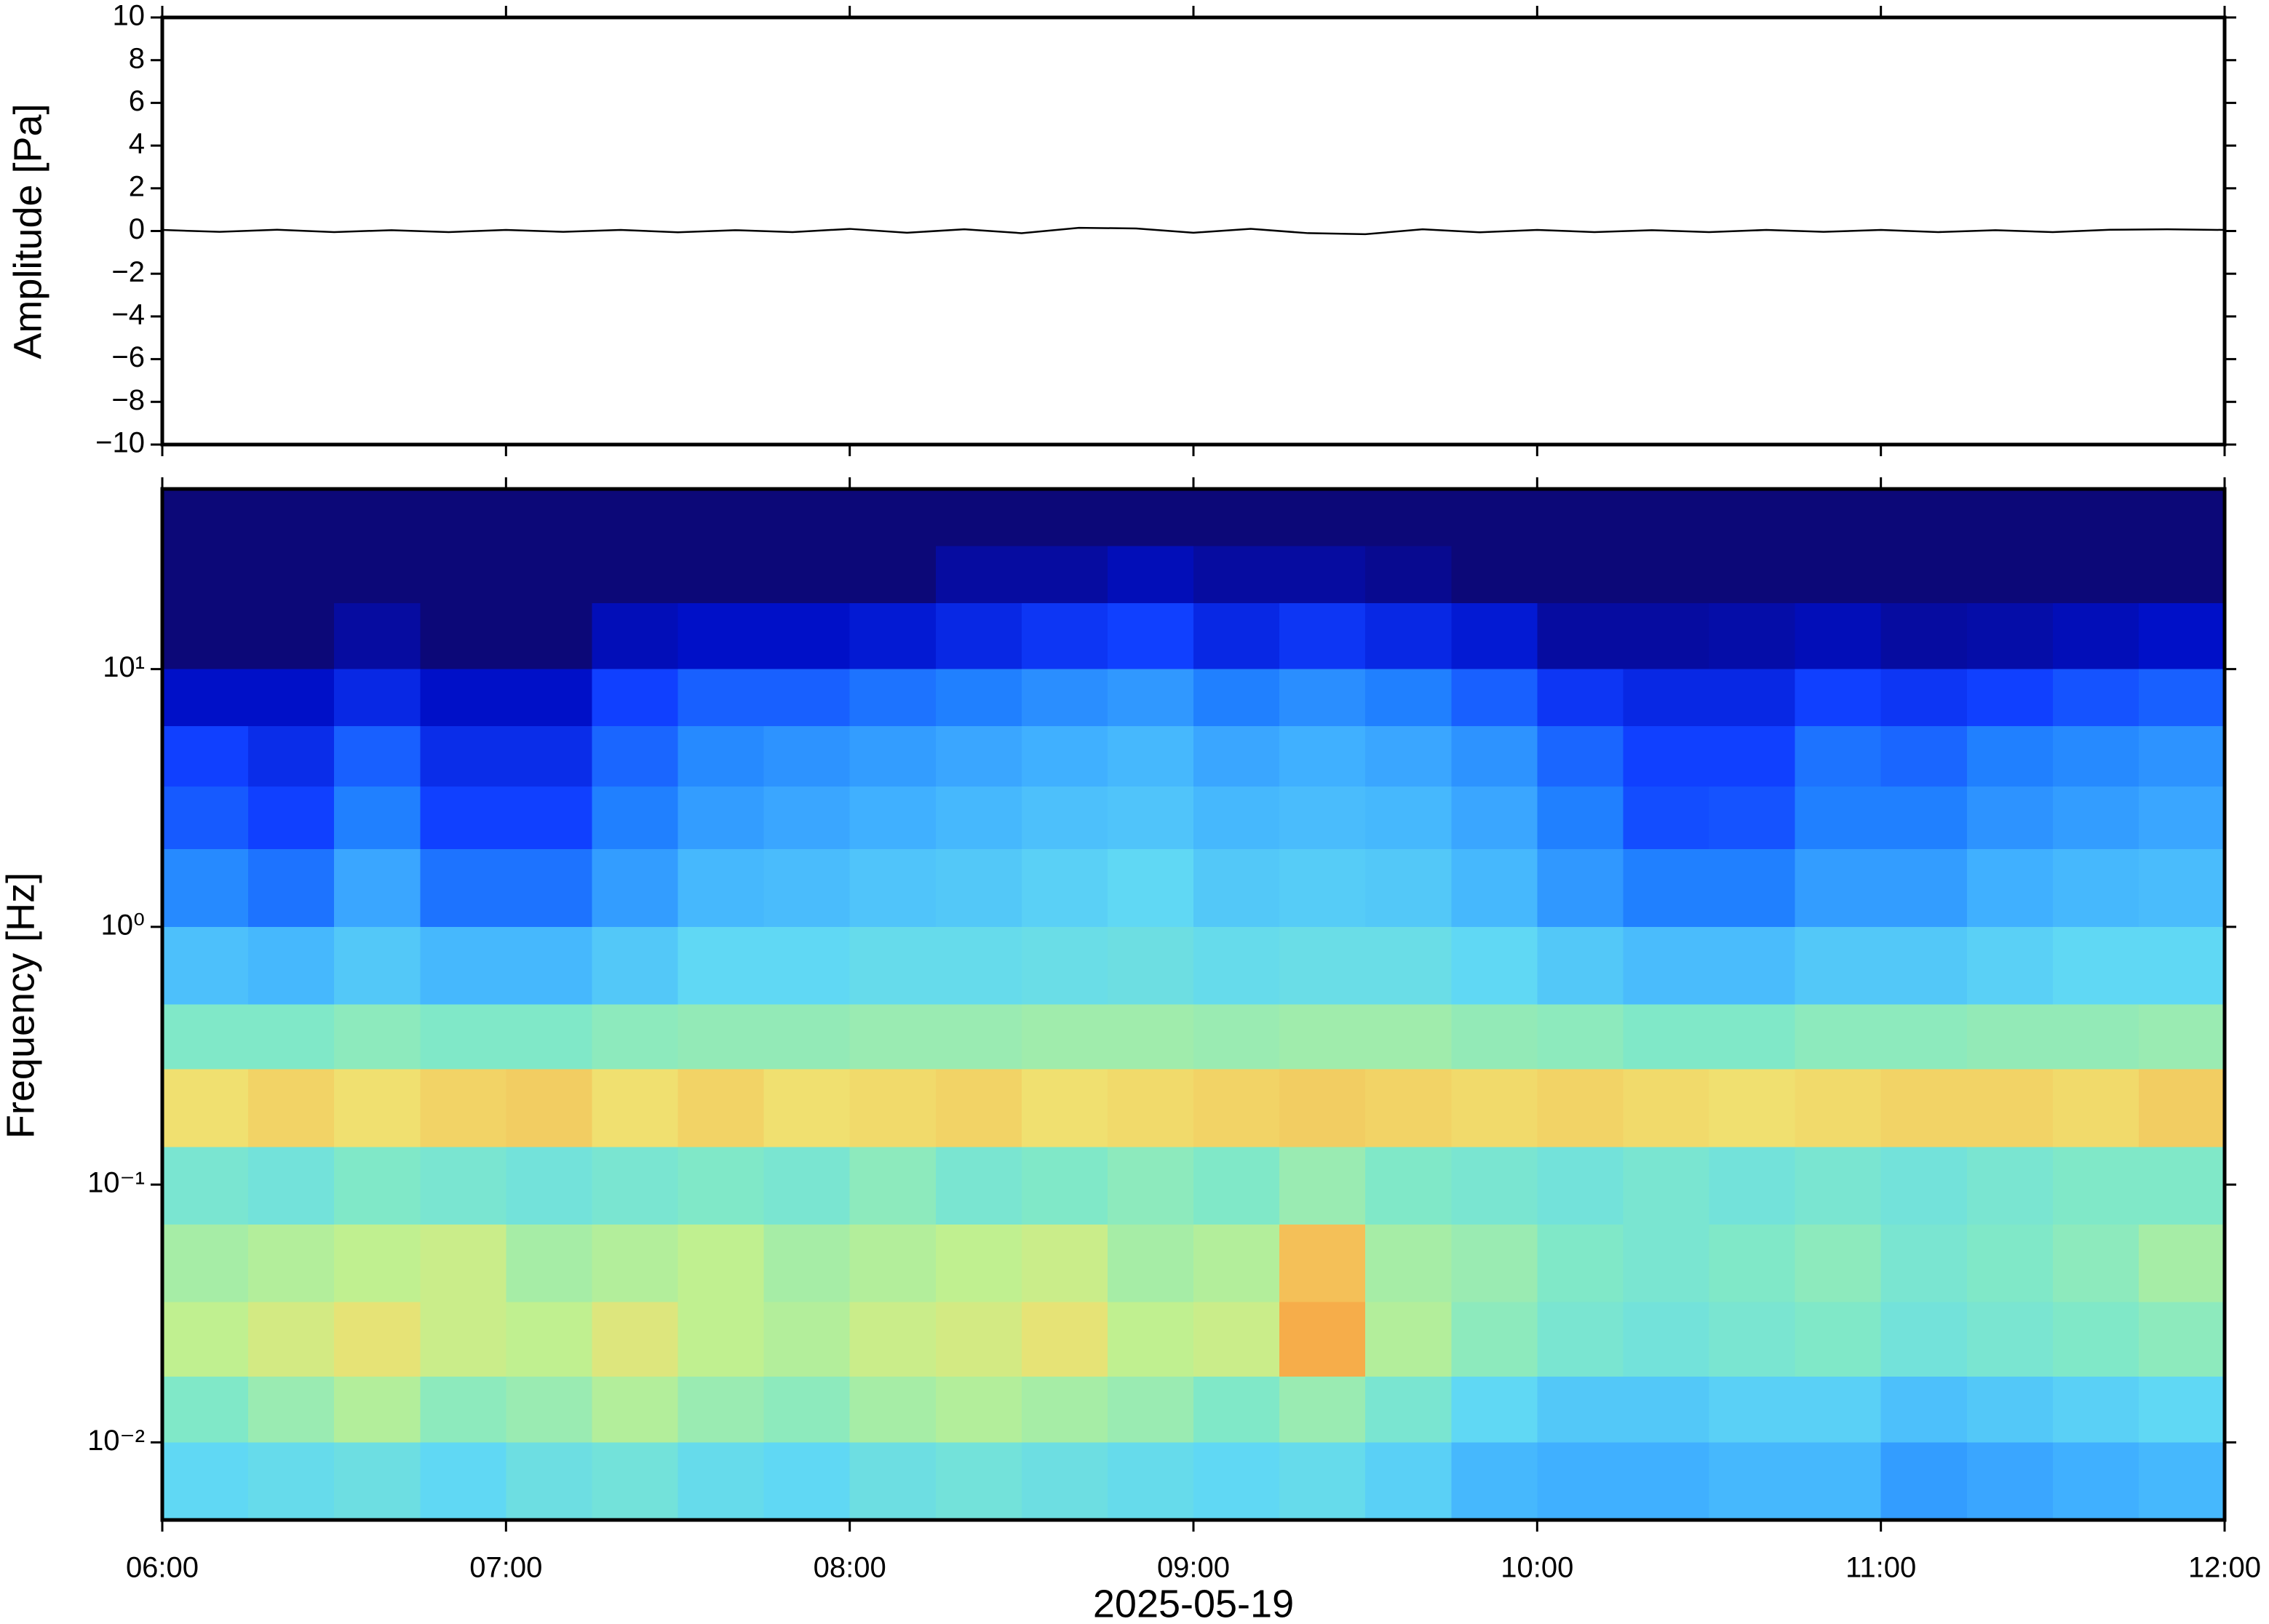 Image resolution: width=2269 pixels, height=1624 pixels. What do you see at coordinates (116, 1441) in the screenshot?
I see `y-tick-label: 10⁻²` at bounding box center [116, 1441].